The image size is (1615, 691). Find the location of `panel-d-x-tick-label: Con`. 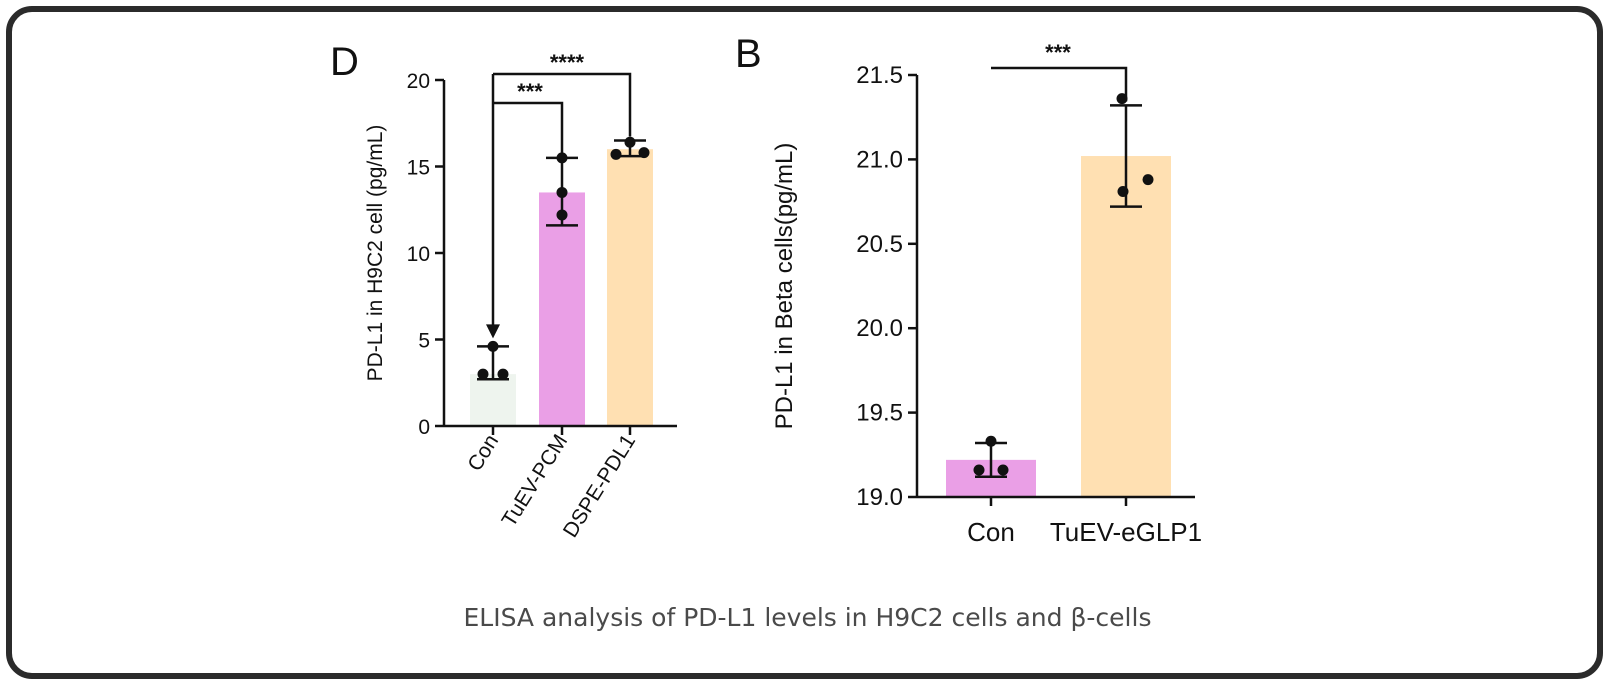

panel-d-x-tick-label: Con is located at coordinates (483, 452).